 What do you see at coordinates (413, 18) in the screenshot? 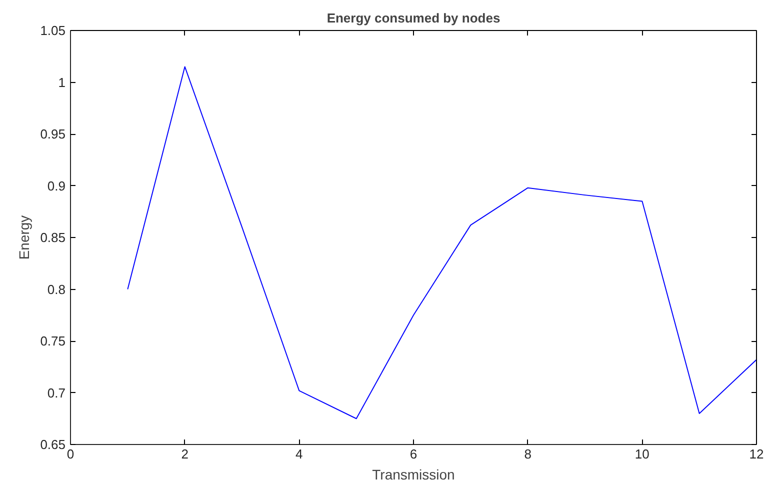
I see `chart-title: Energy consumed by nodes` at bounding box center [413, 18].